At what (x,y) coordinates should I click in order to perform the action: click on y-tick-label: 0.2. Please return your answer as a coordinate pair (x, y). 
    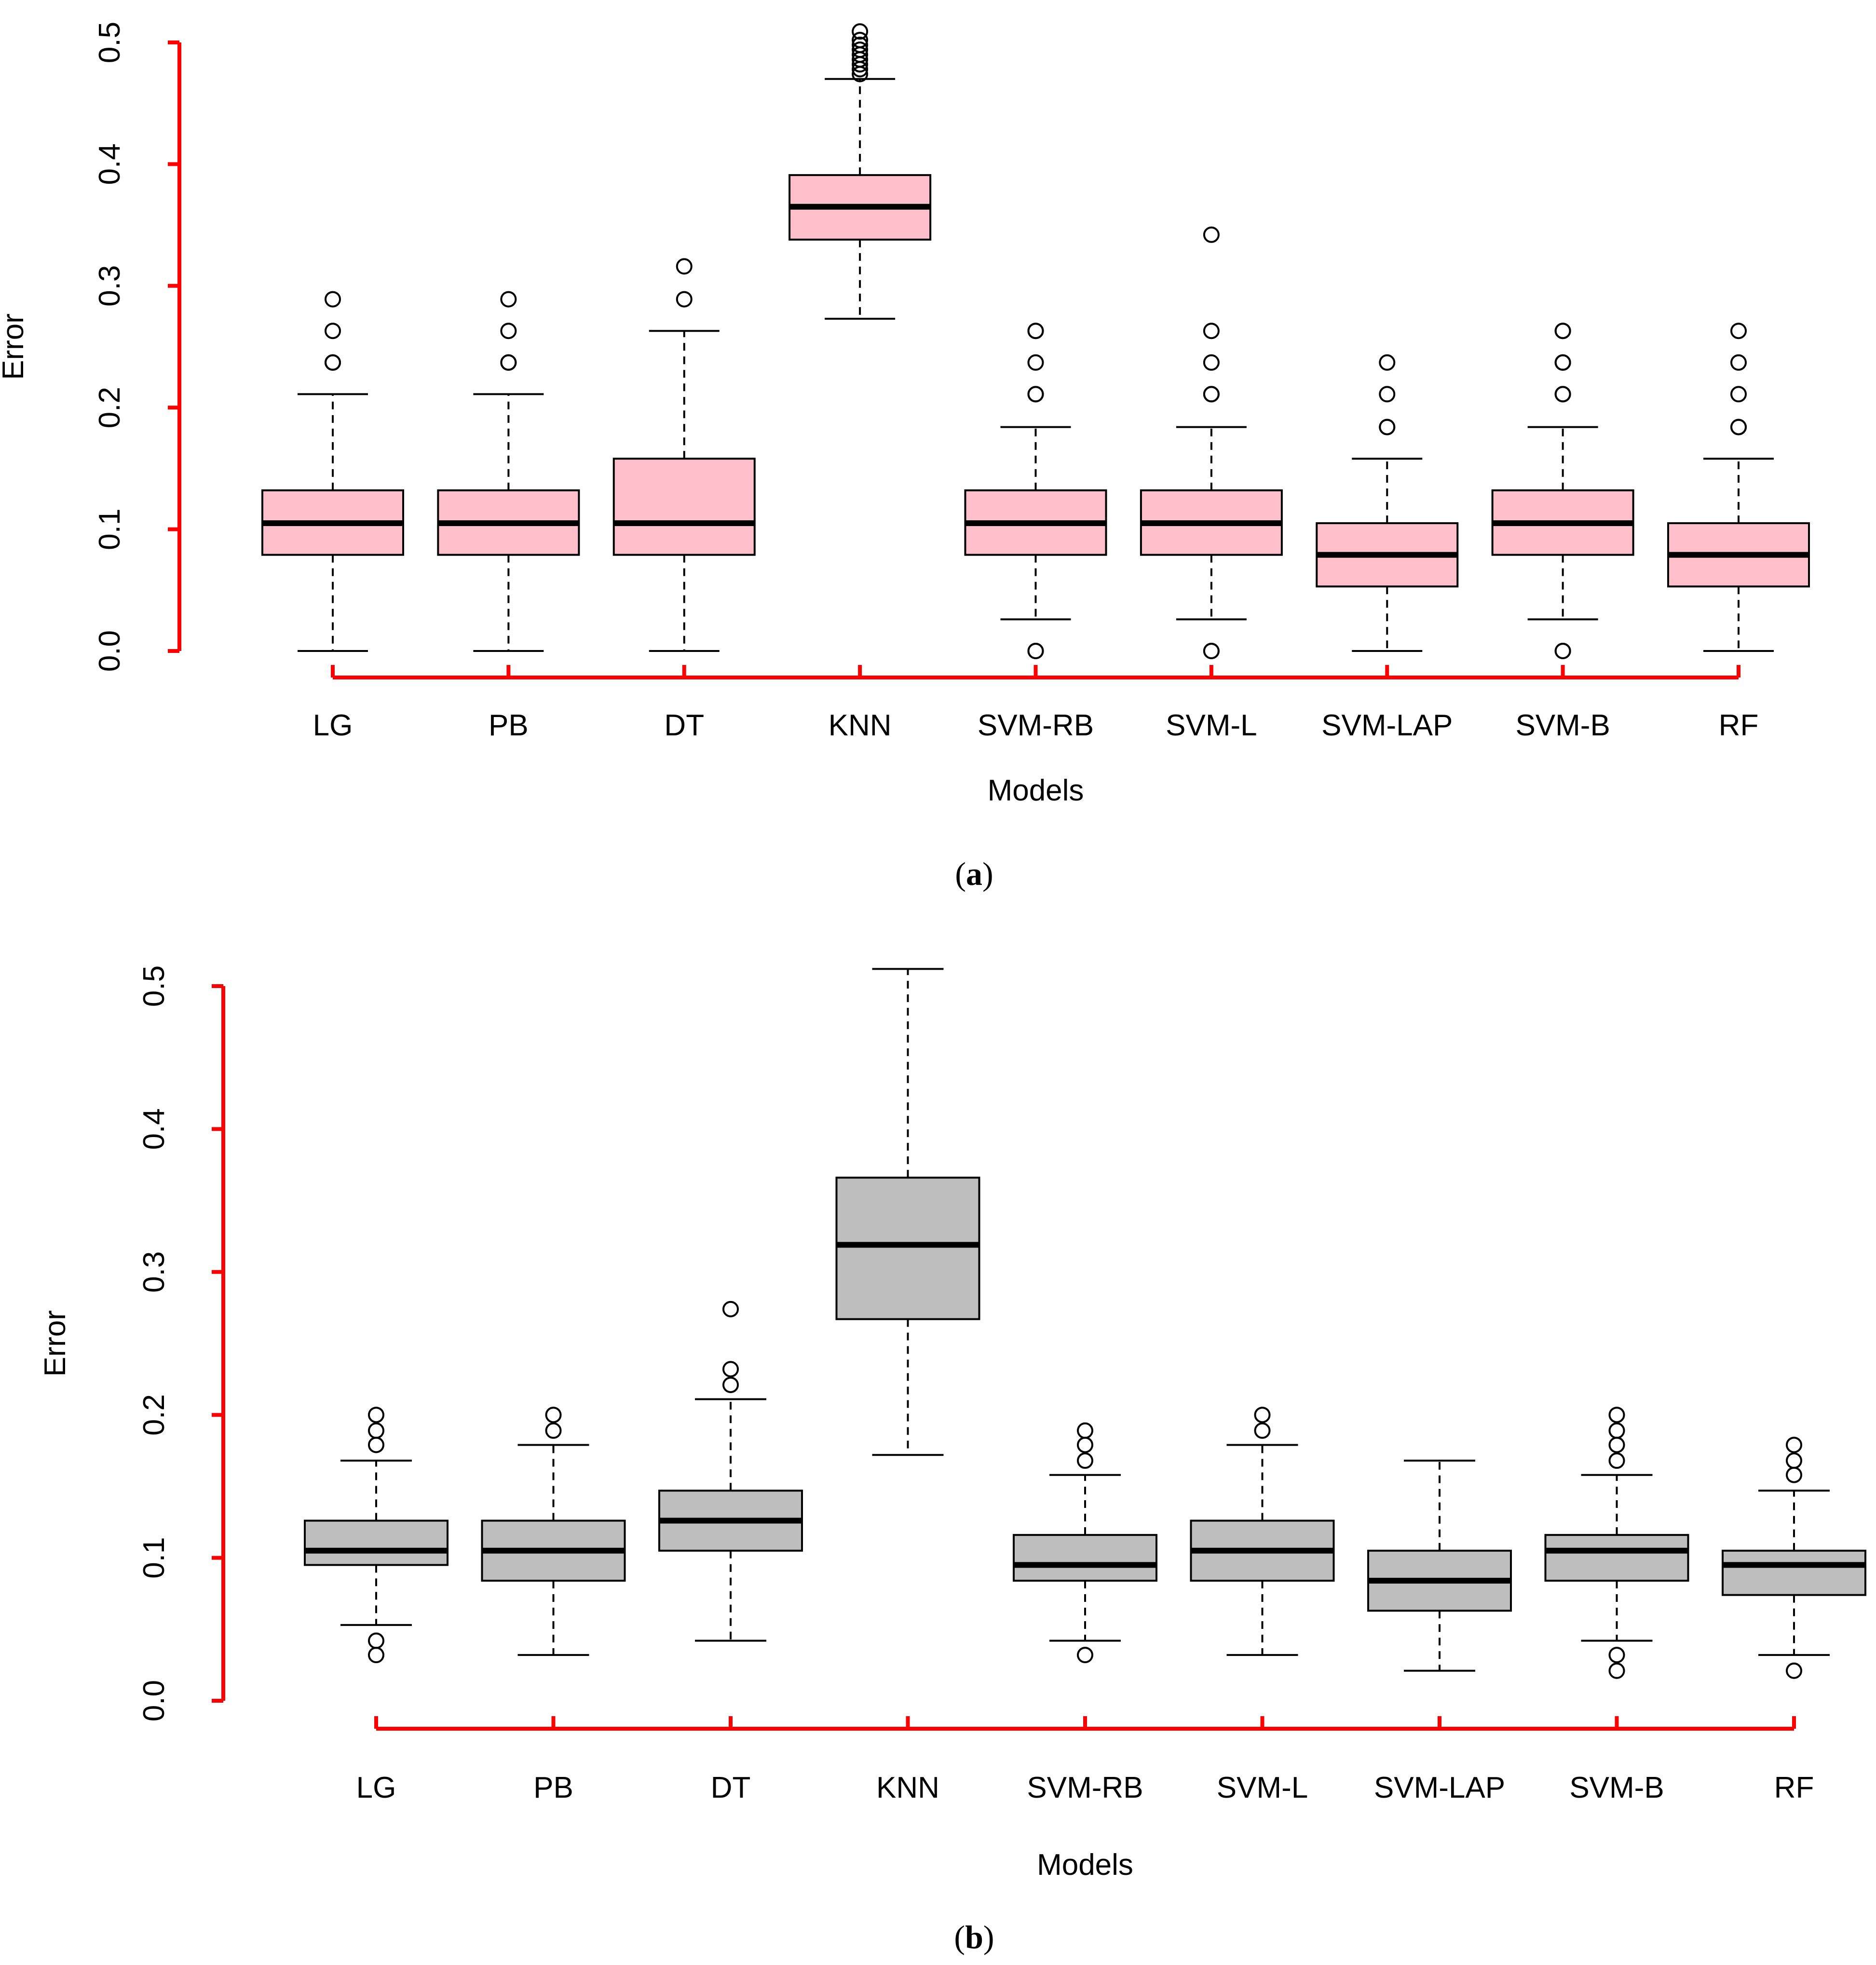
    Looking at the image, I should click on (154, 1415).